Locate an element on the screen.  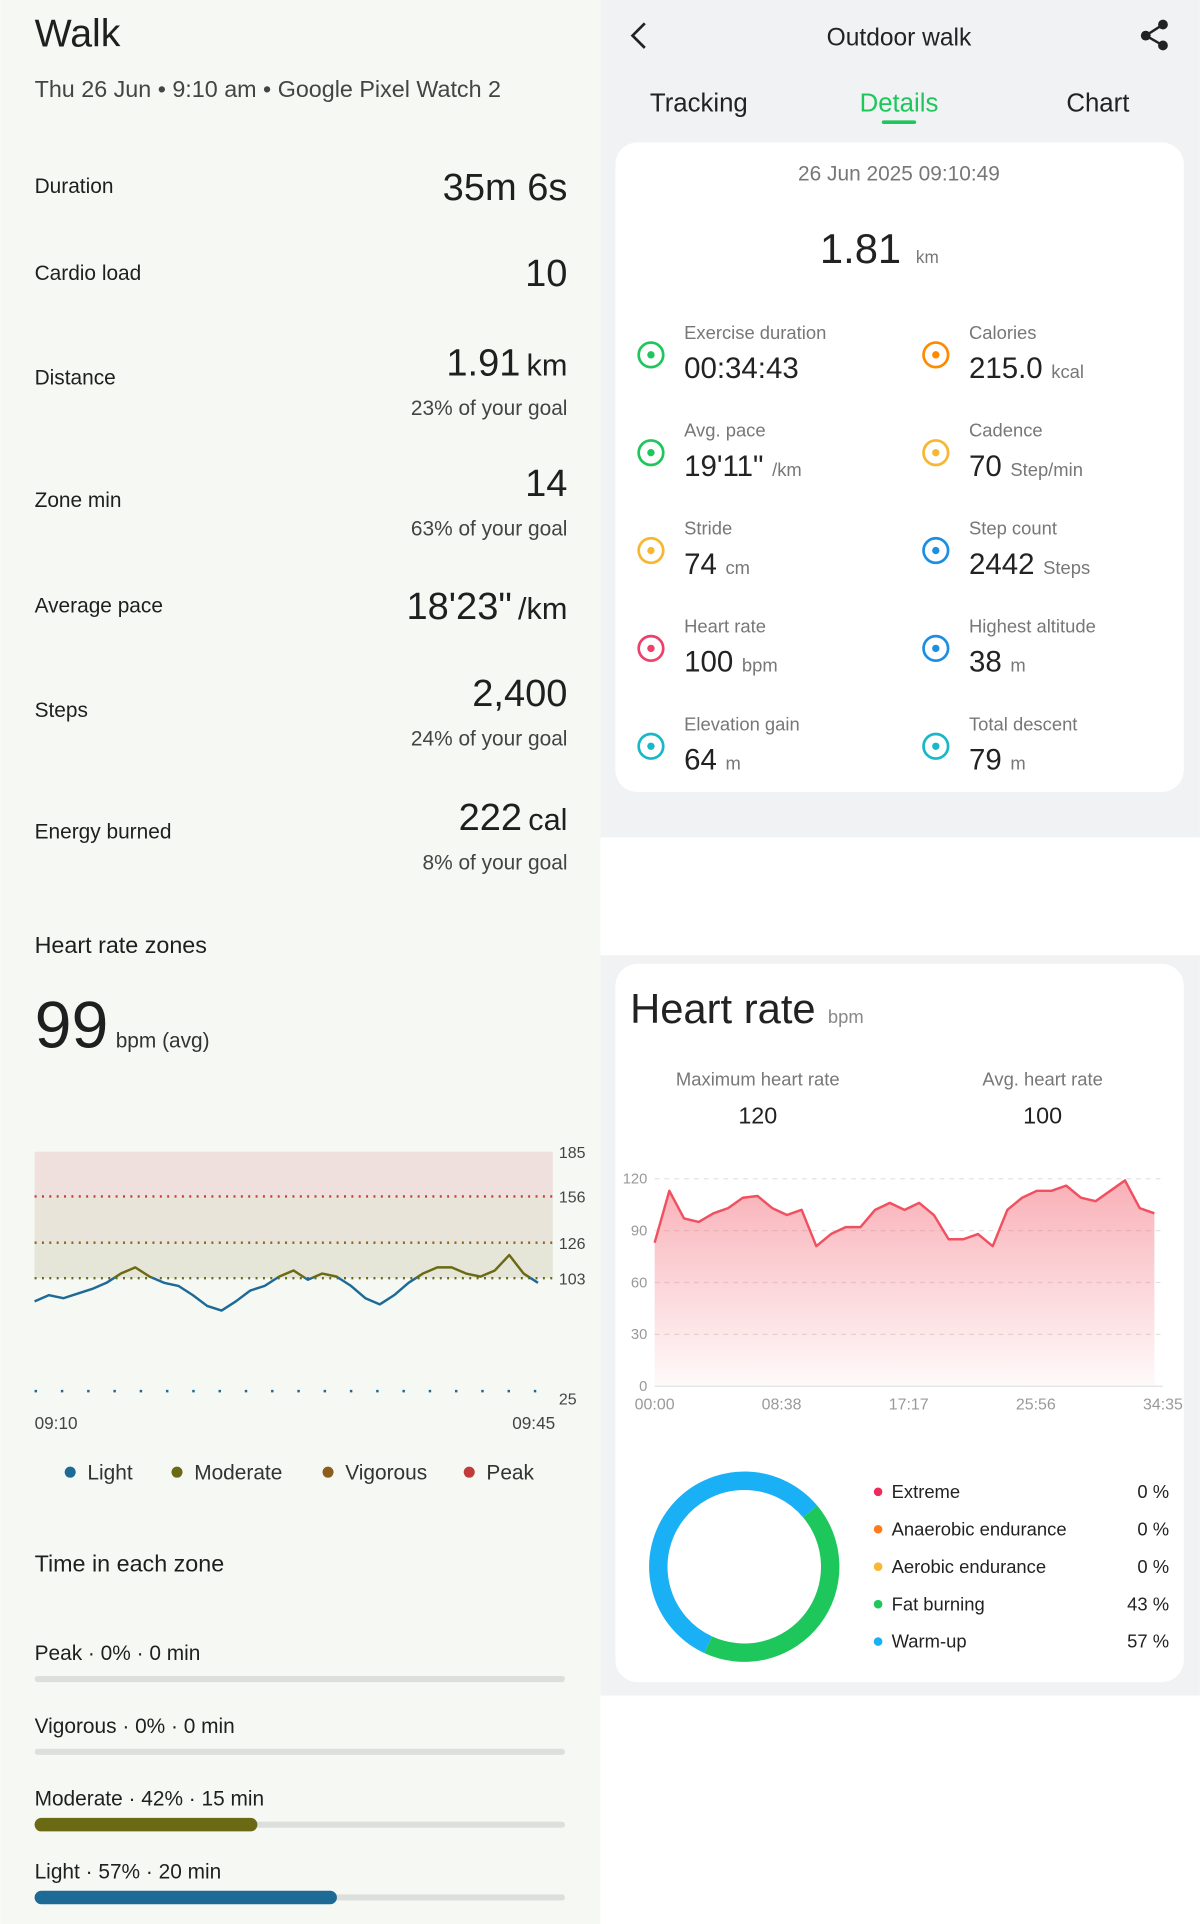
hr-title-part: bpm is located at coordinates (846, 1016).